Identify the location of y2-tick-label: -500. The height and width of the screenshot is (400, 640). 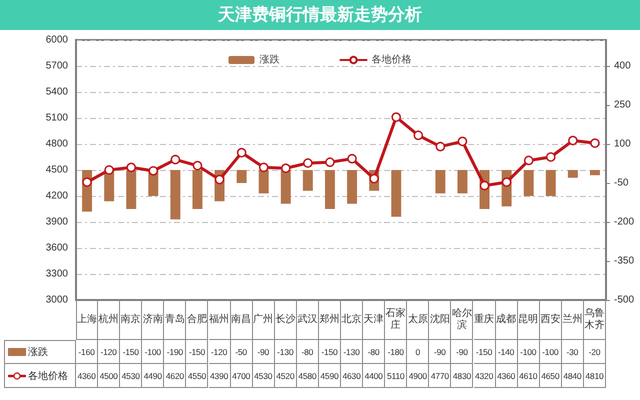
(624, 300).